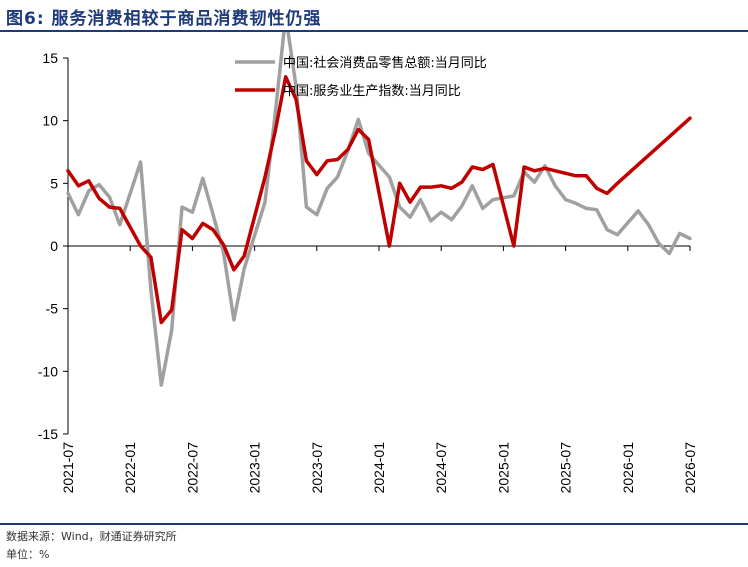 The height and width of the screenshot is (567, 748). I want to click on legend-label-services: 中国:服务业生产指数:当月同比, so click(372, 91).